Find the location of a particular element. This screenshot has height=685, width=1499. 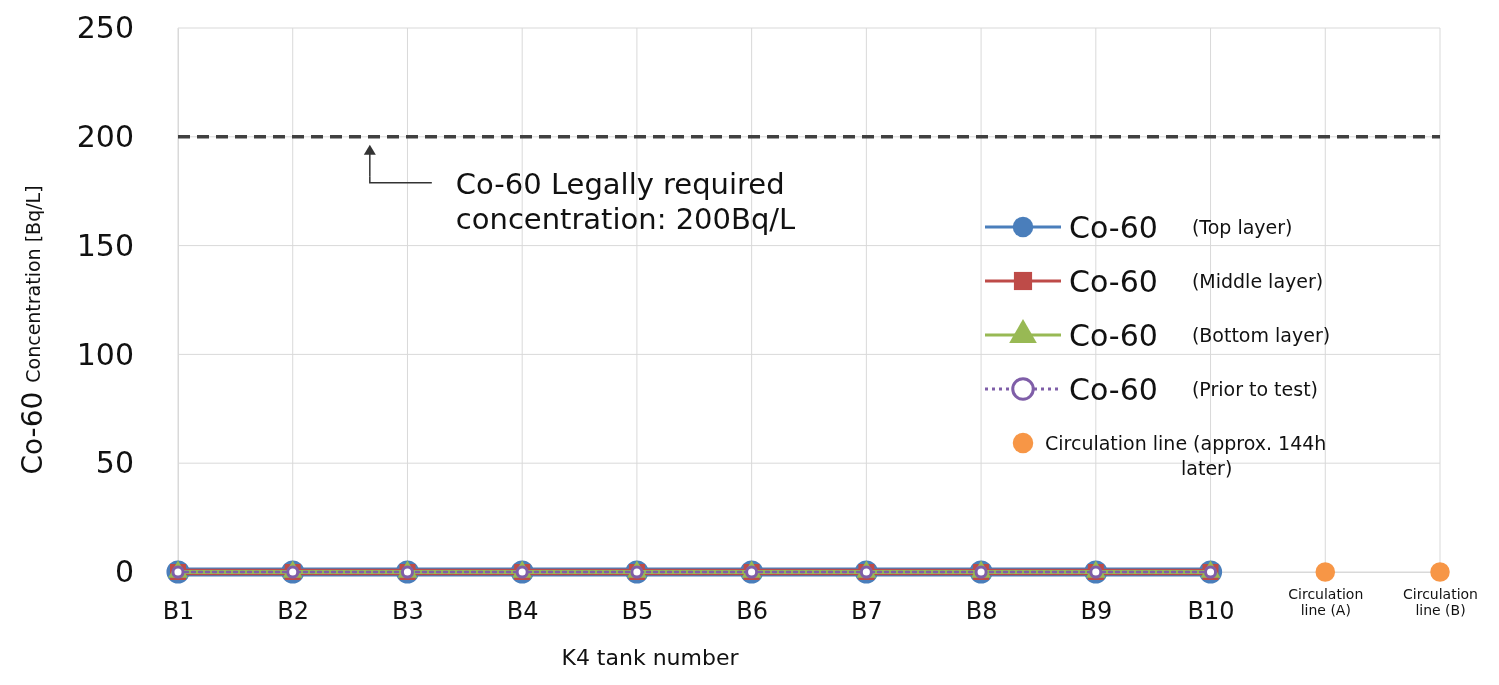

x-tick-label: B9 is located at coordinates (1096, 611).